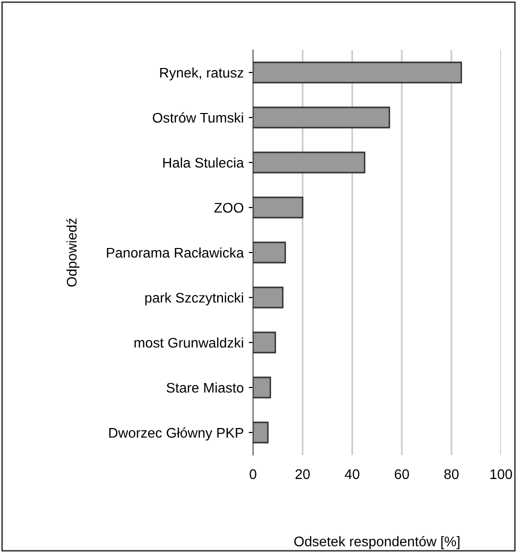 This screenshot has height=553, width=517. Describe the element at coordinates (203, 162) in the screenshot. I see `y-tick-label: Hala Stulecia` at that location.